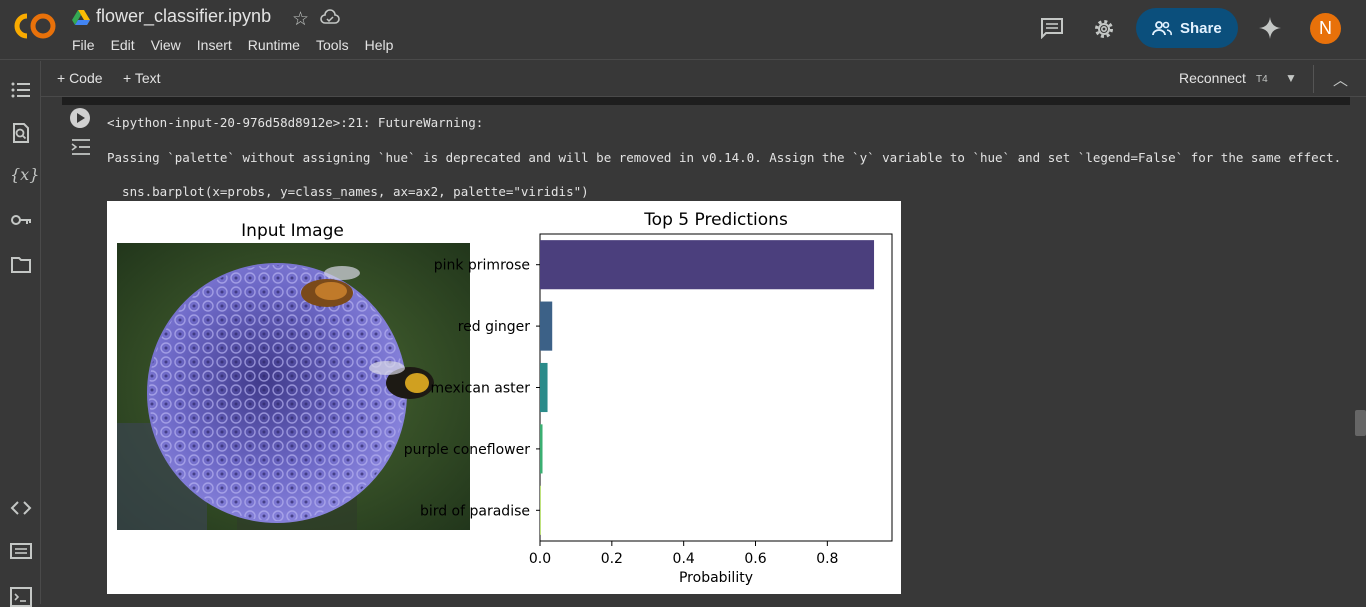 The height and width of the screenshot is (607, 1366). I want to click on comment-icon, so click(1052, 28).